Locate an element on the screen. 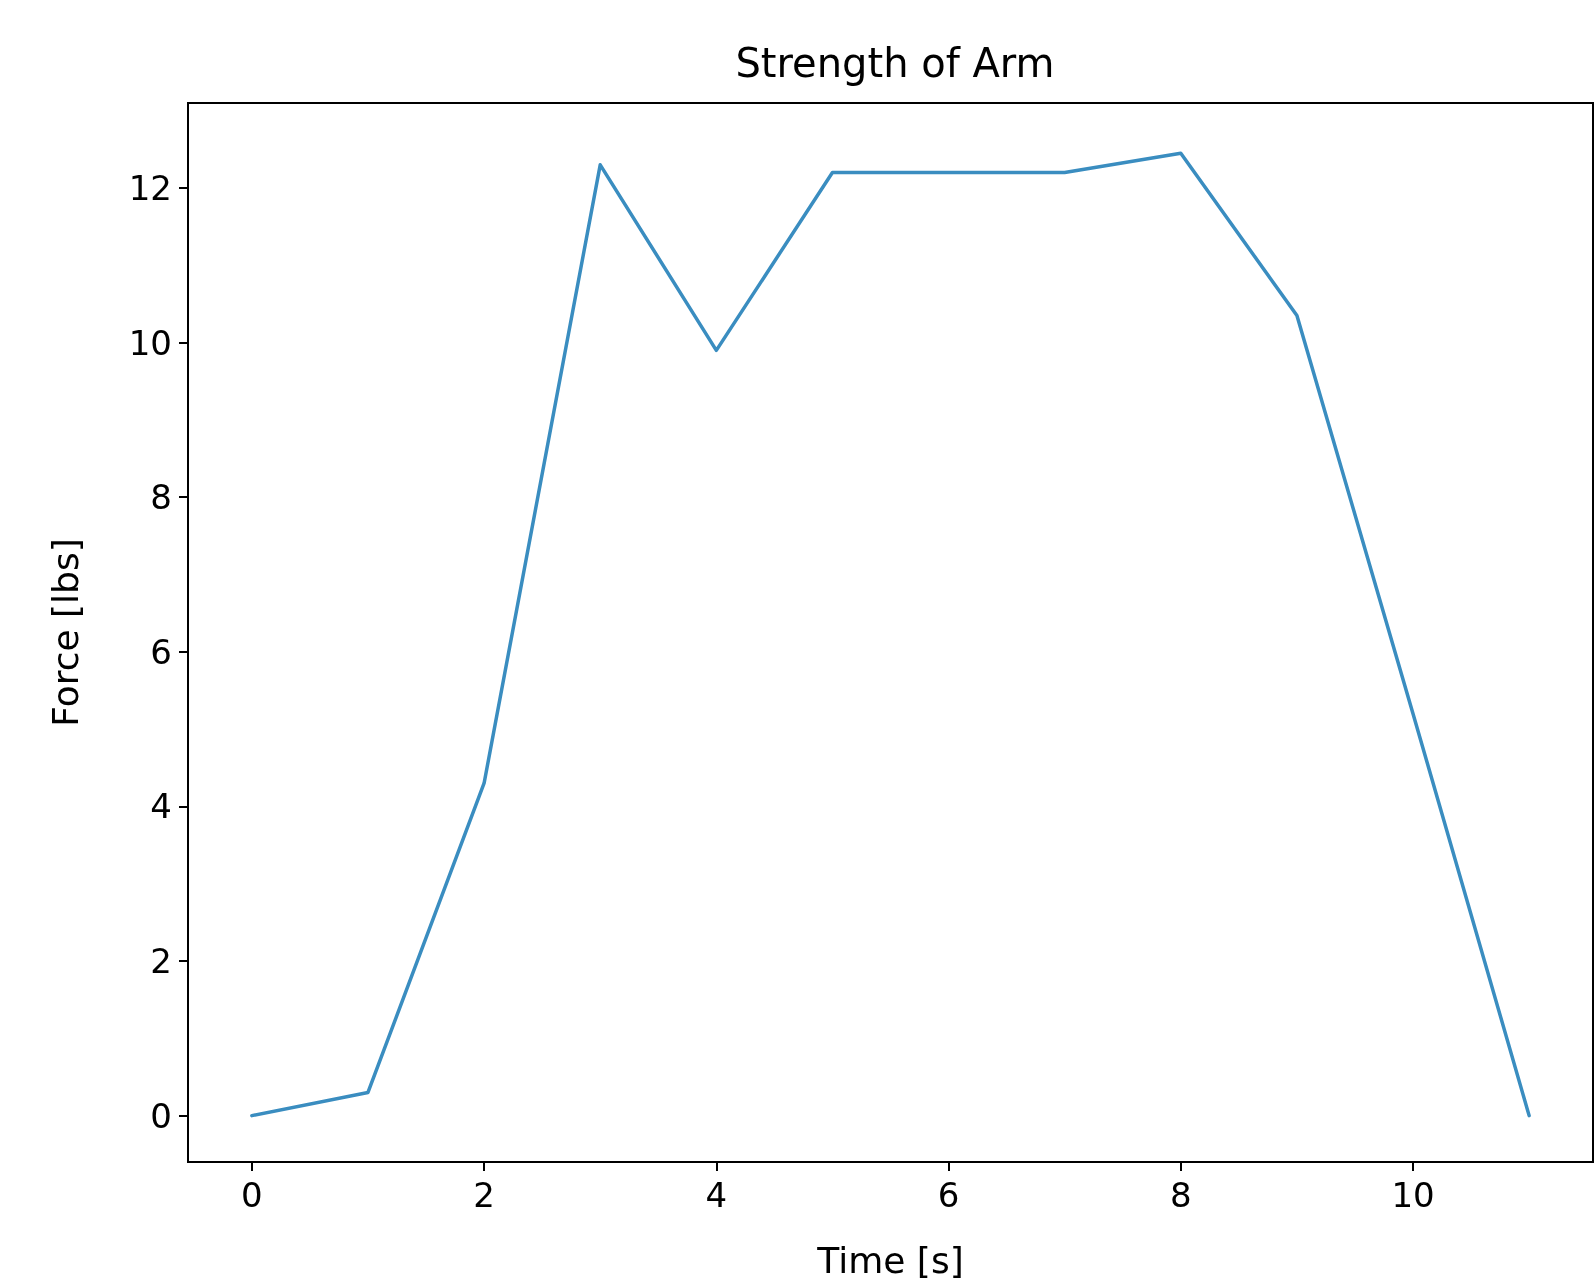  y-tick-label: 4 is located at coordinates (161, 806).